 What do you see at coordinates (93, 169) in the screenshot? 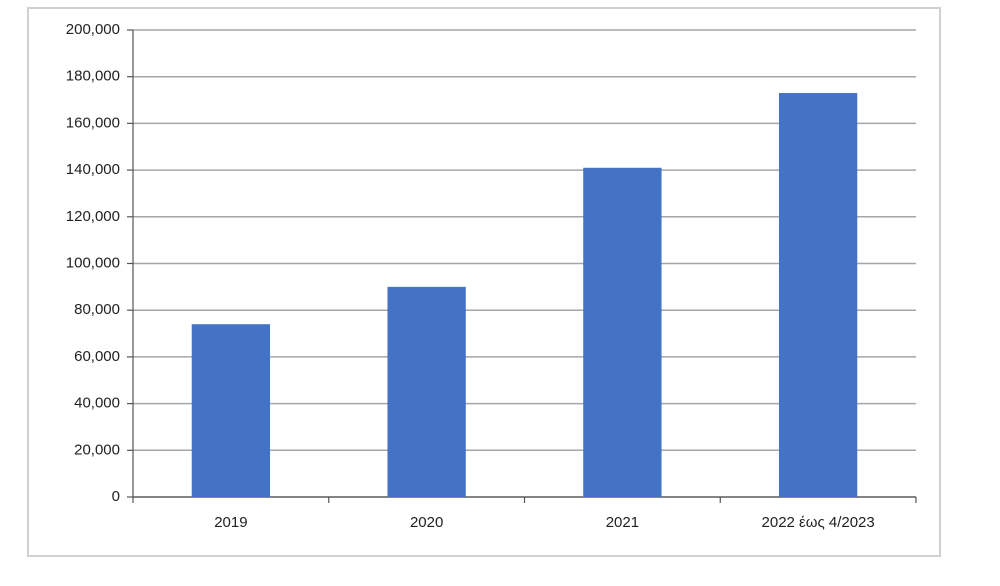
I see `y-tick-label: 140,000` at bounding box center [93, 169].